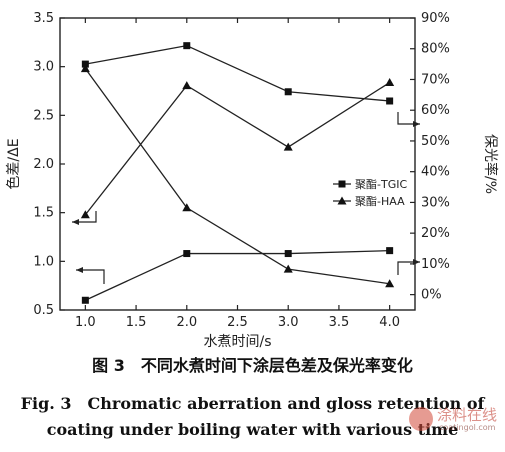 Image resolution: width=505 pixels, height=452 pixels. Describe the element at coordinates (370, 193) in the screenshot. I see `chart-legend: 聚酯-TGIC 聚酯-HAA` at that location.